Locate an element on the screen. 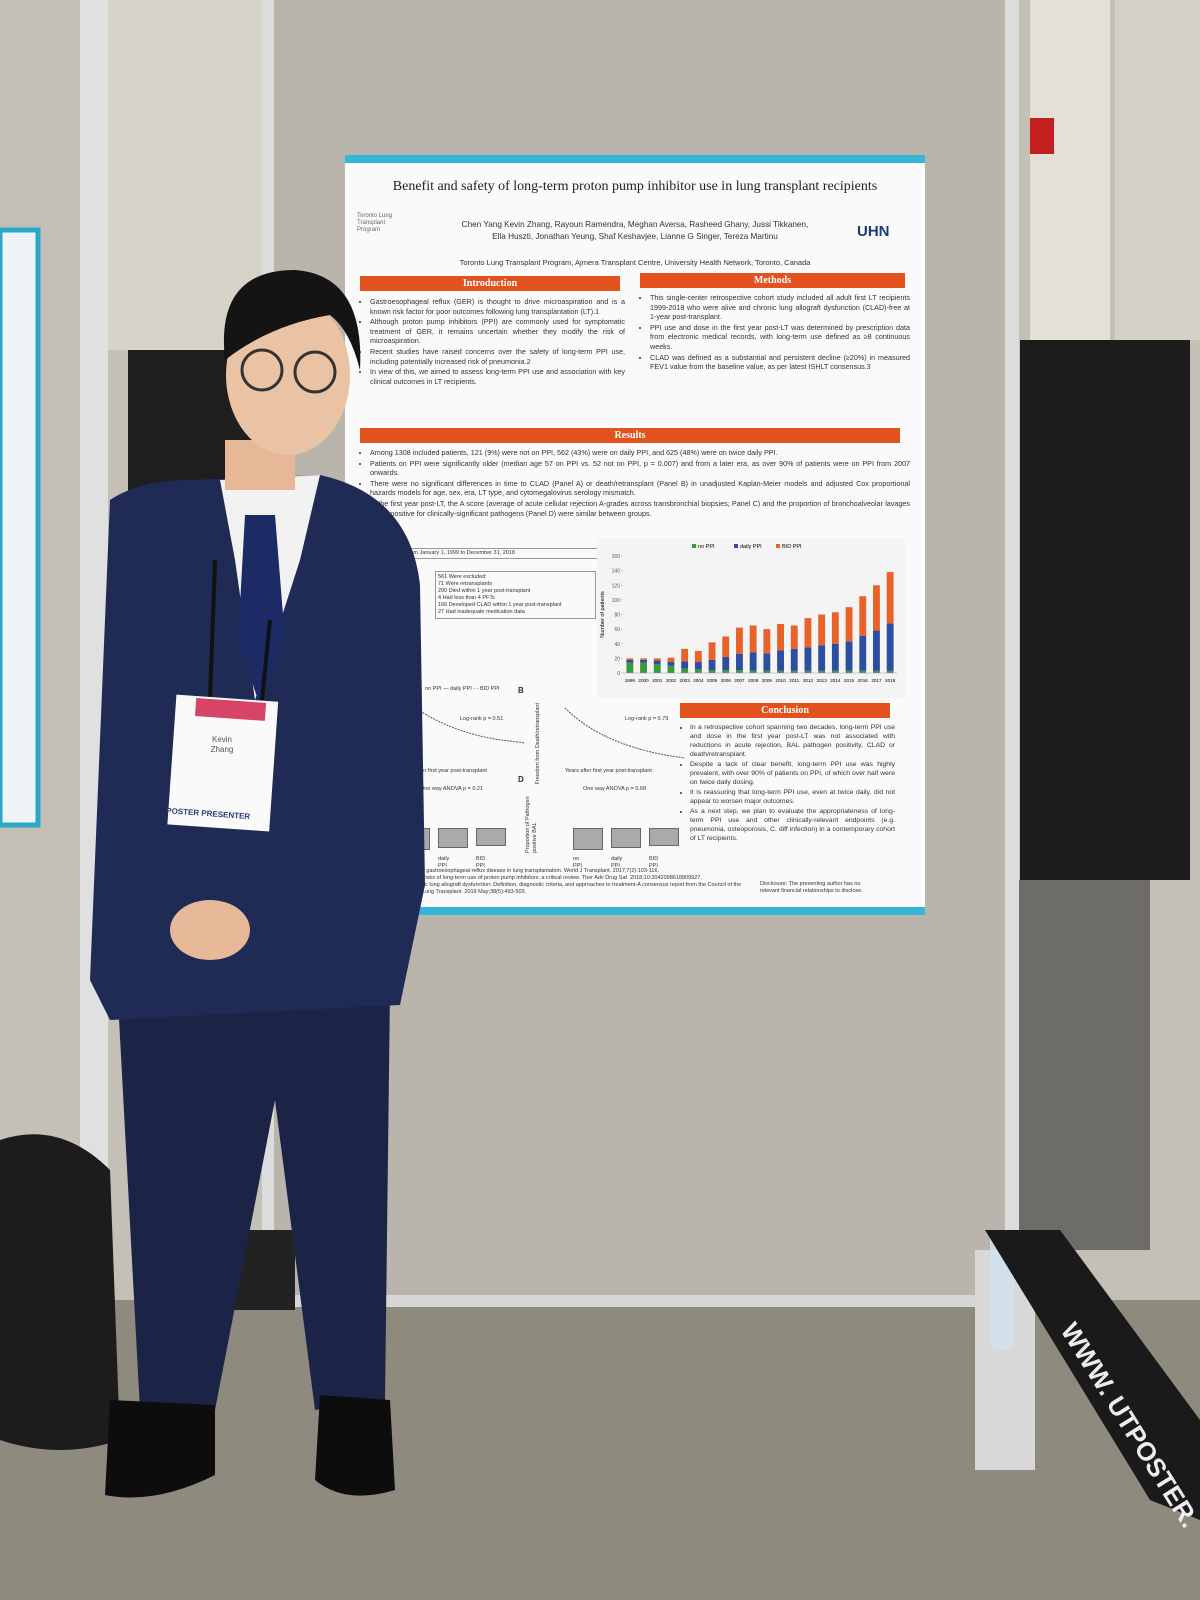 Image resolution: width=1200 pixels, height=1600 pixels. uhn-logo: UHN is located at coordinates (873, 231).